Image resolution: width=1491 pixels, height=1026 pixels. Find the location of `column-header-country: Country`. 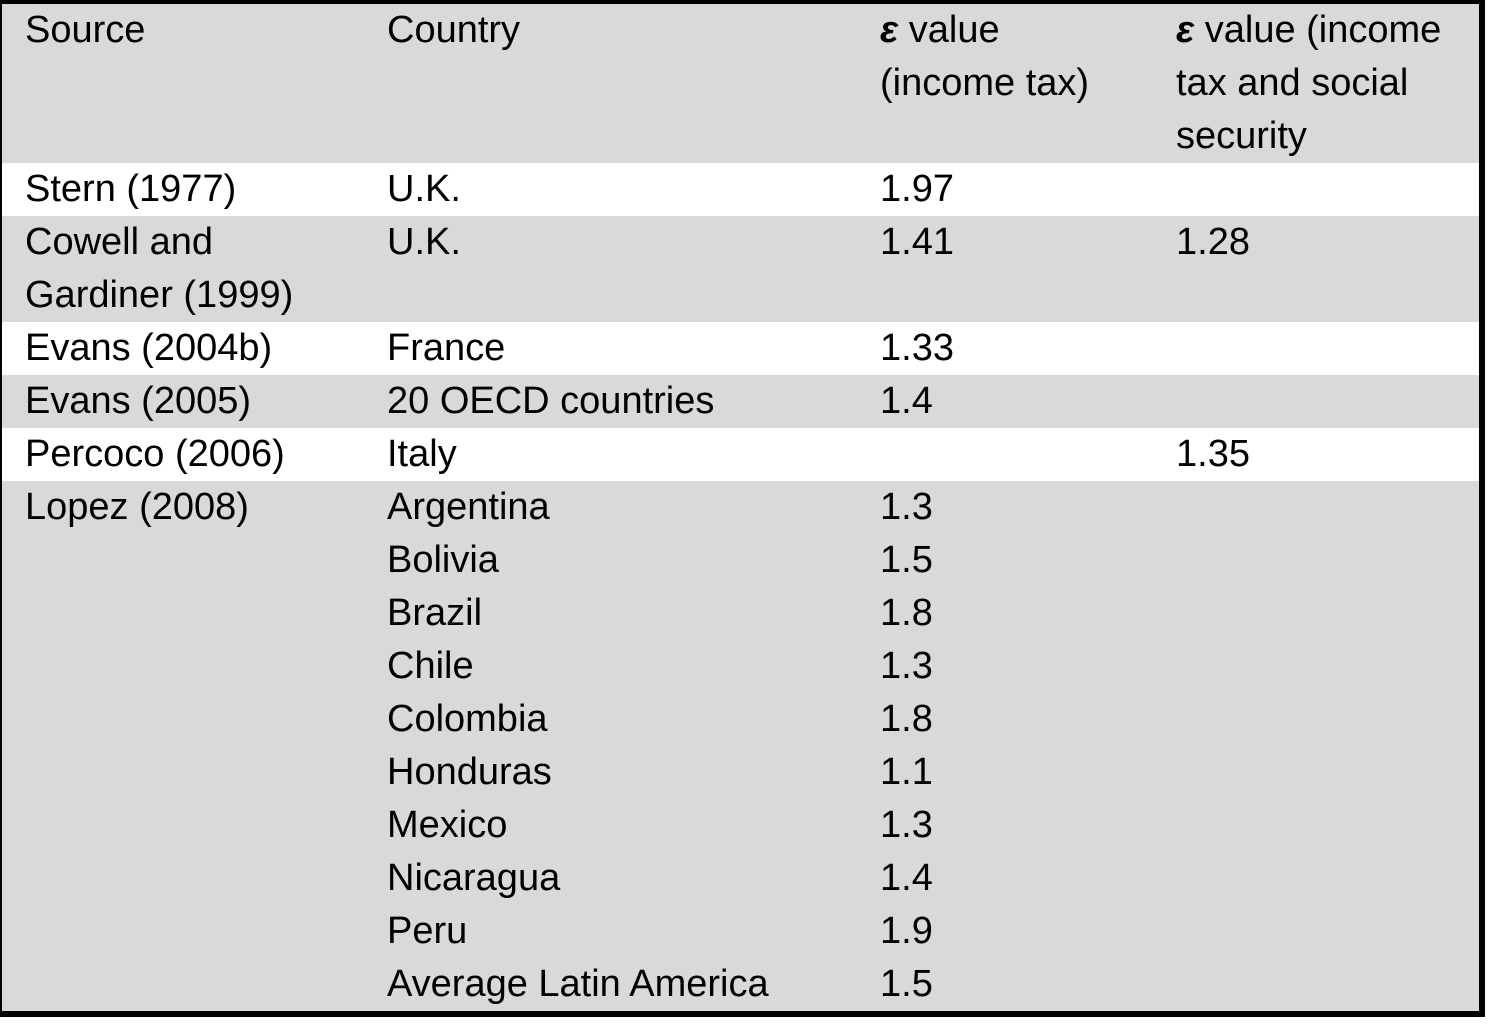

column-header-country: Country is located at coordinates (610, 83).